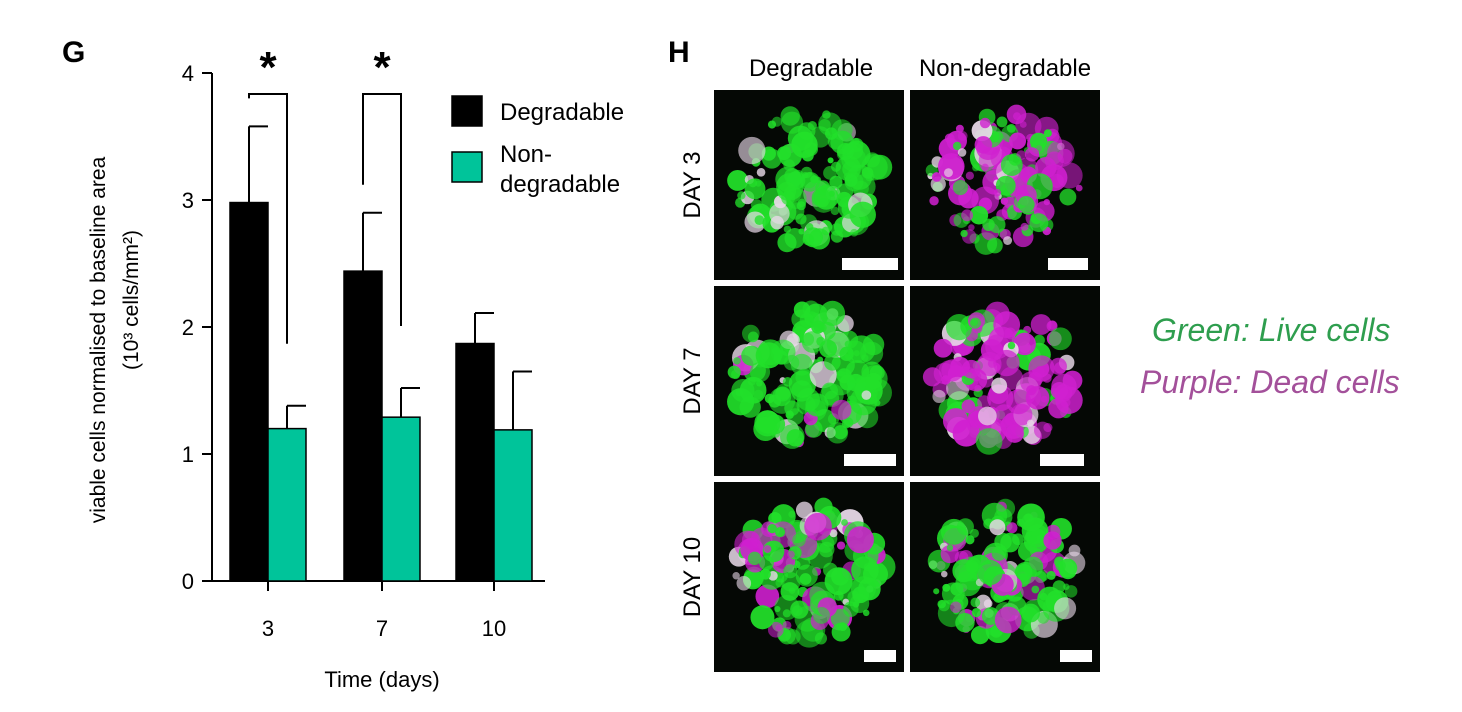 Image resolution: width=1462 pixels, height=712 pixels. I want to click on y-tick-label: 2, so click(188, 327).